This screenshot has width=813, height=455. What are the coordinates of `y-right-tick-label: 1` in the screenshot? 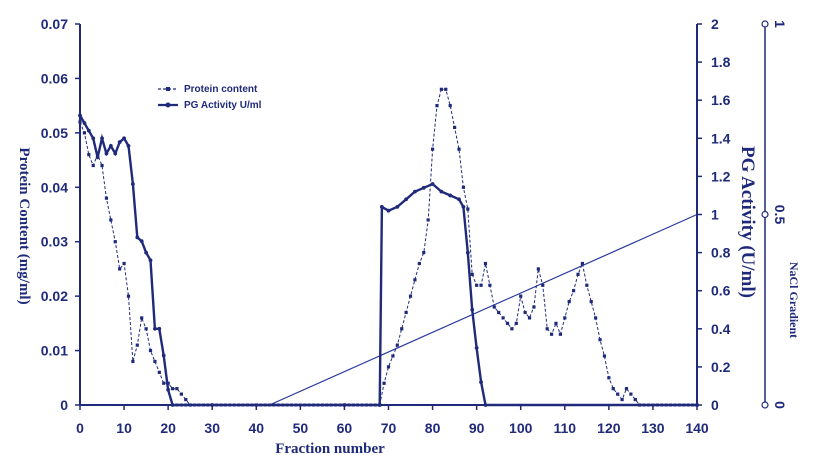 It's located at (715, 215).